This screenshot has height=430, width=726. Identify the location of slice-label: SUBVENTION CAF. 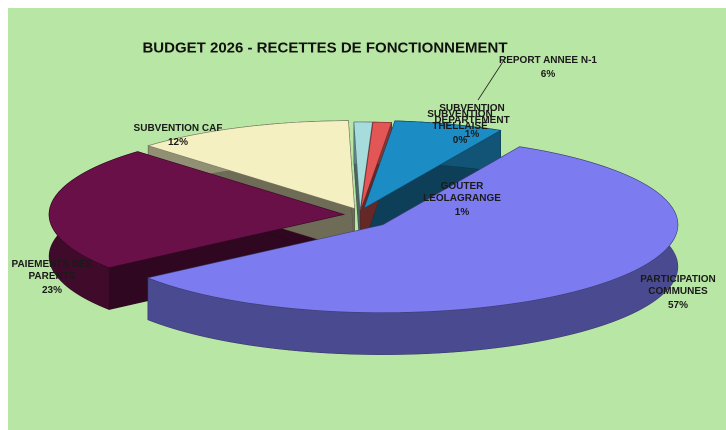
(178, 128).